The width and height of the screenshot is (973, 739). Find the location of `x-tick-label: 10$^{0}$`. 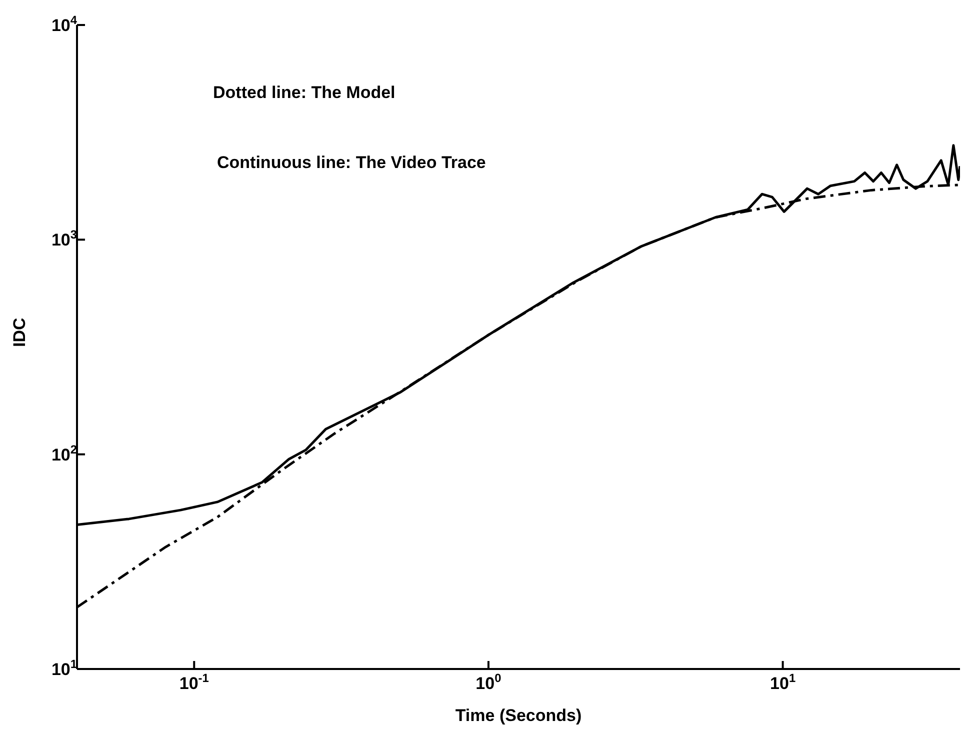

x-tick-label: 10$^{0}$ is located at coordinates (489, 682).